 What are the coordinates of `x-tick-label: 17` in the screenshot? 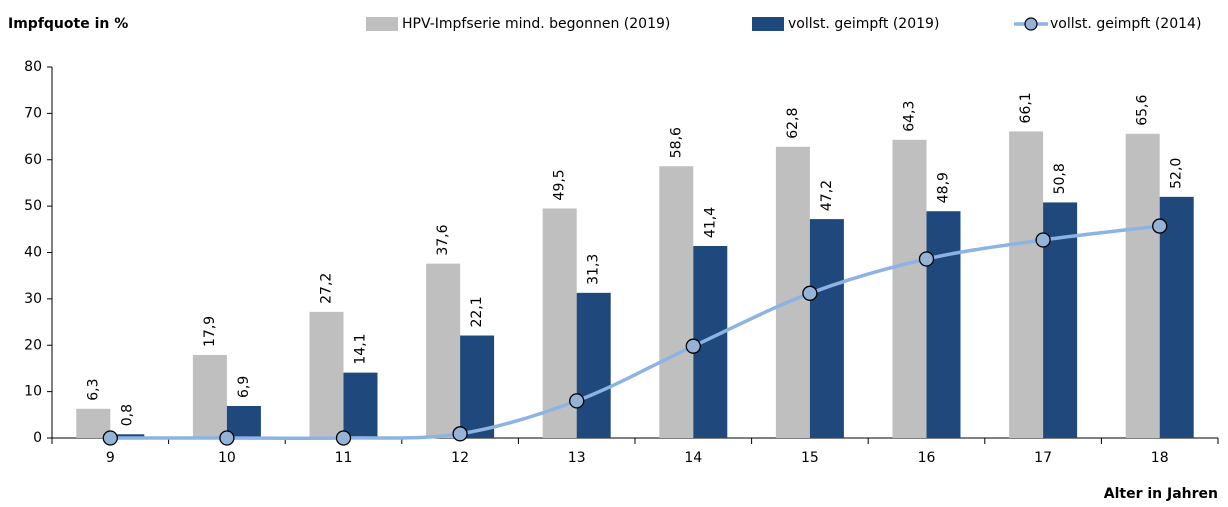 It's located at (1043, 458).